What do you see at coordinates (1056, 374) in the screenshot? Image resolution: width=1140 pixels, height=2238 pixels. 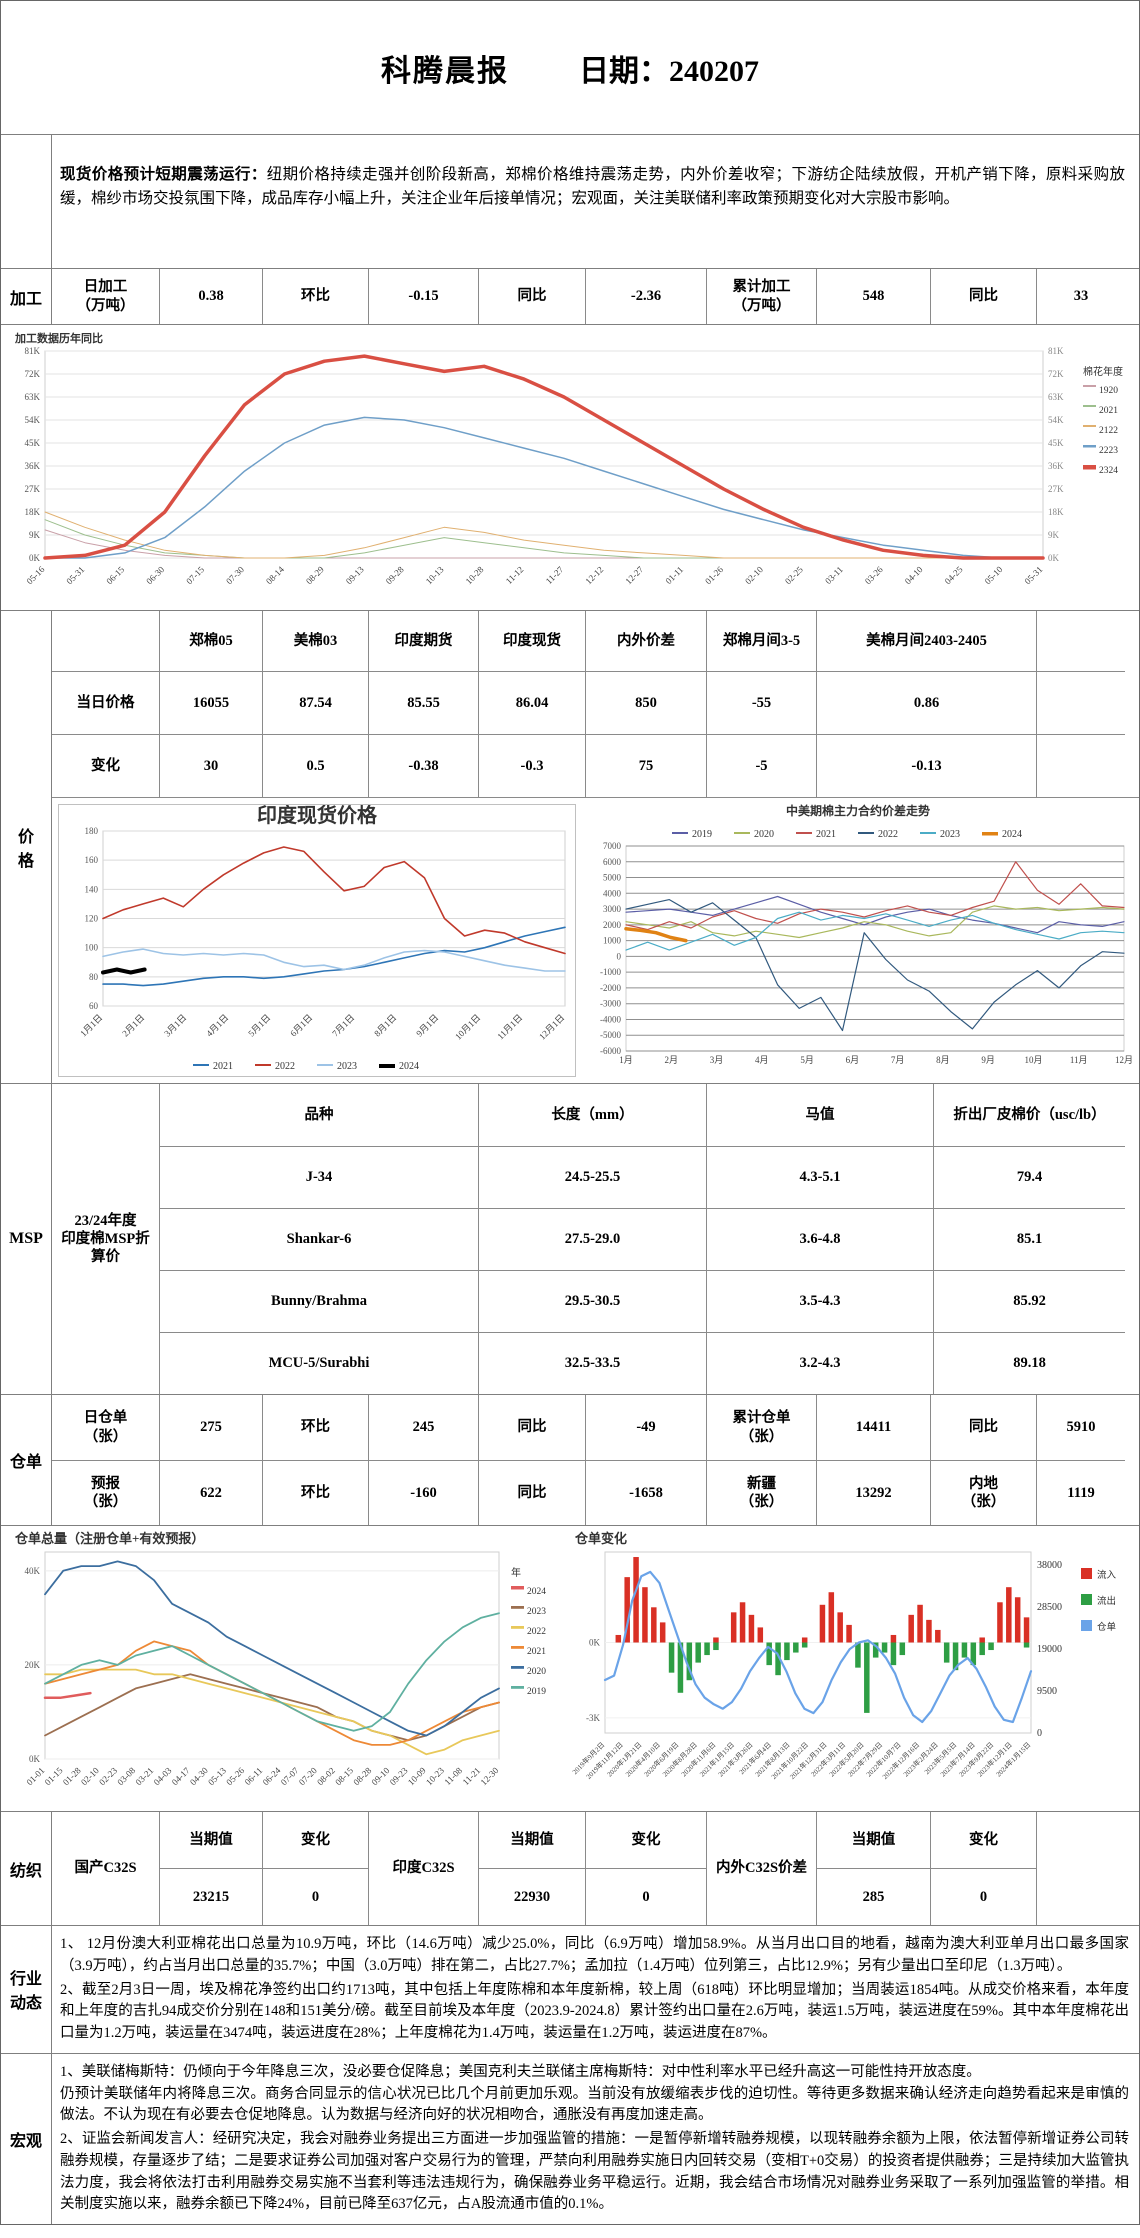 I see `svg-text: 72K` at bounding box center [1056, 374].